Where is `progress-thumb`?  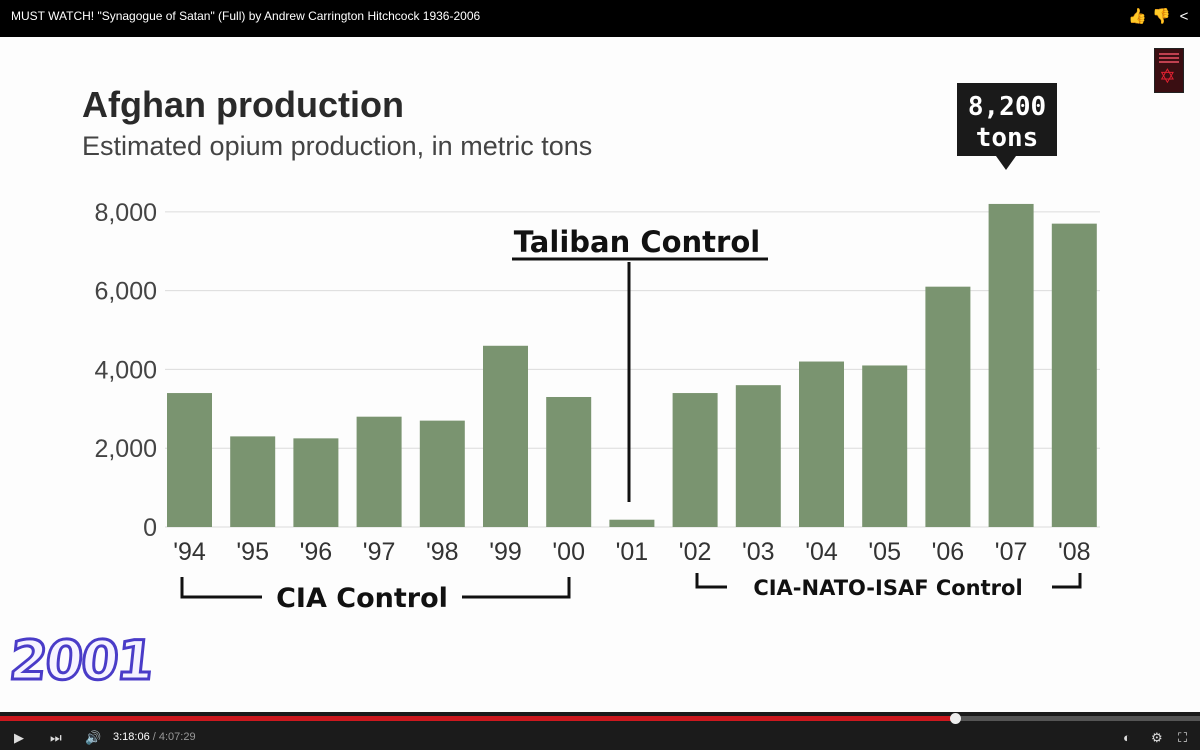
progress-thumb is located at coordinates (956, 718).